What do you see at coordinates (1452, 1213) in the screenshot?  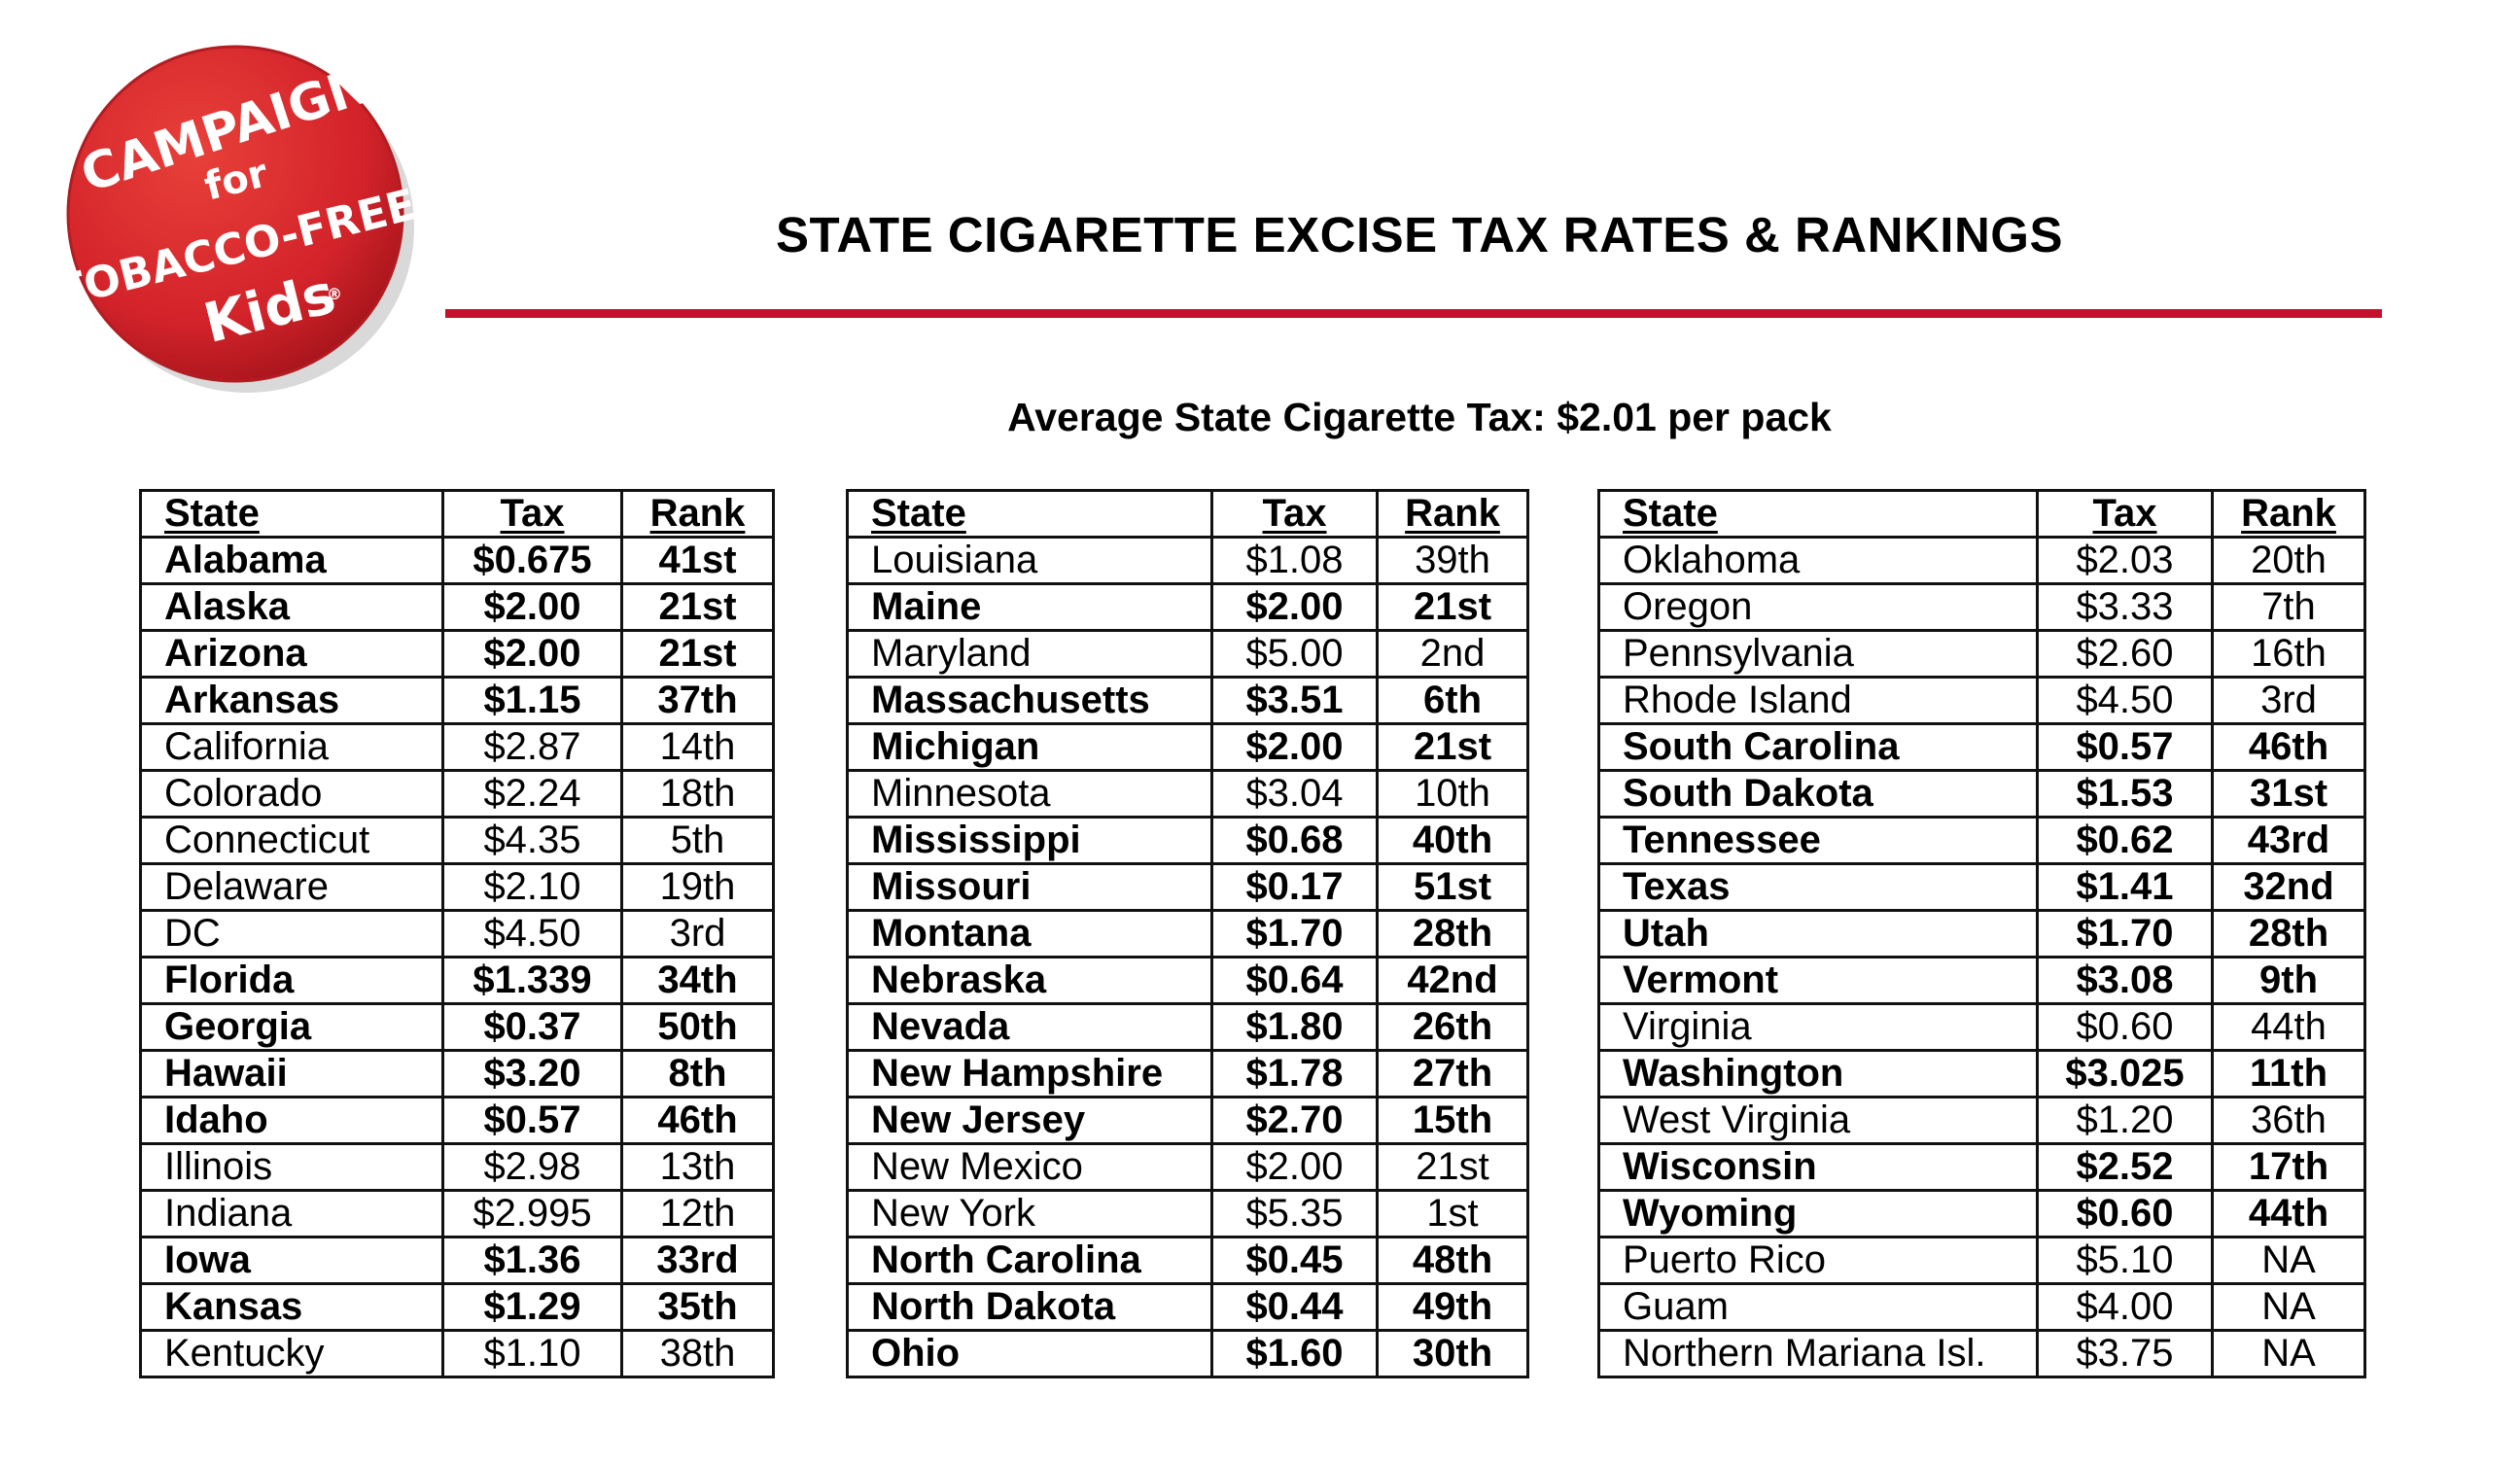 I see `rank-cell: 1st` at bounding box center [1452, 1213].